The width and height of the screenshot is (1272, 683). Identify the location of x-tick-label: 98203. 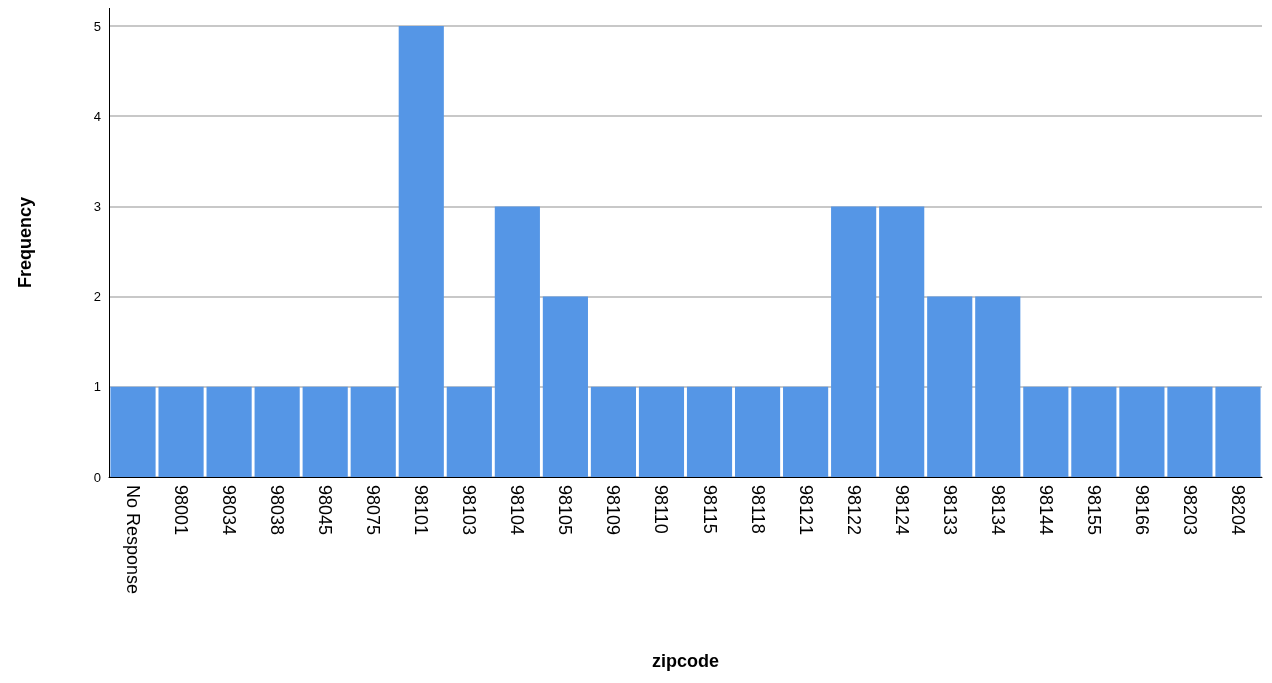
(1189, 510).